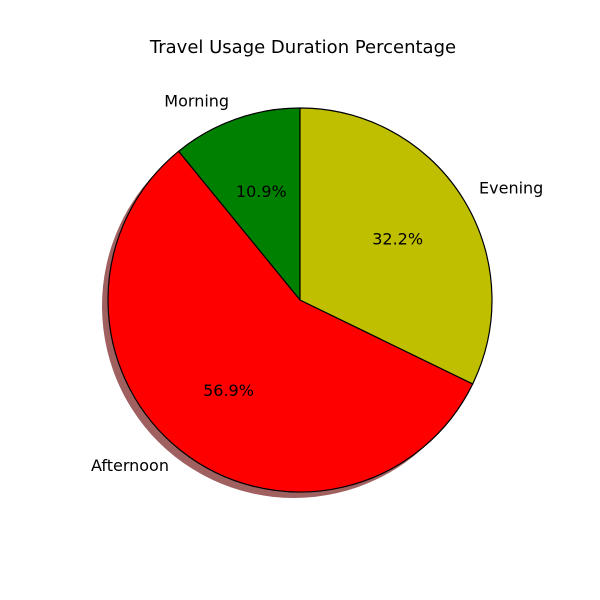 This screenshot has width=600, height=600. What do you see at coordinates (228, 390) in the screenshot?
I see `slice-percent-afternoon: 56.9%` at bounding box center [228, 390].